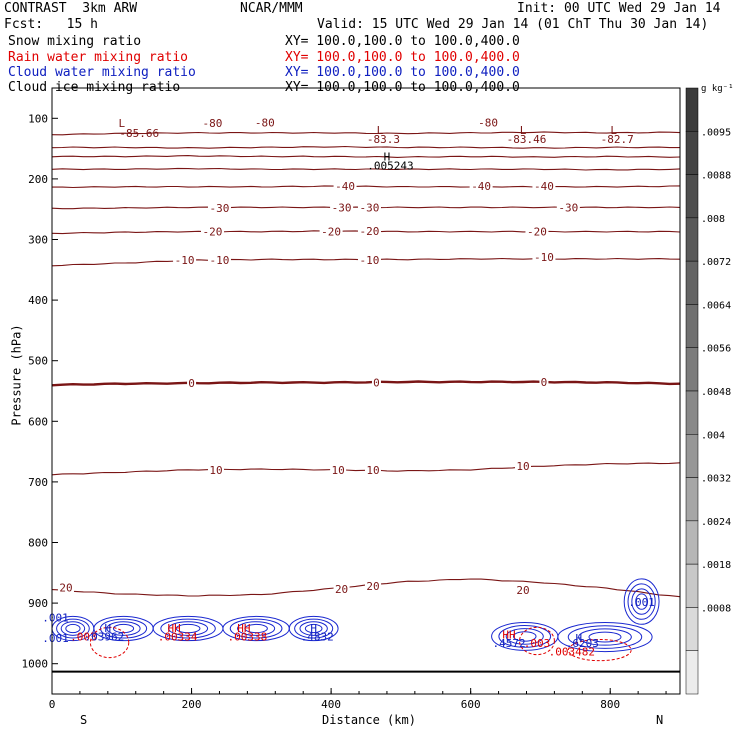  I want to click on extremum-label: .001, so click(641, 602).